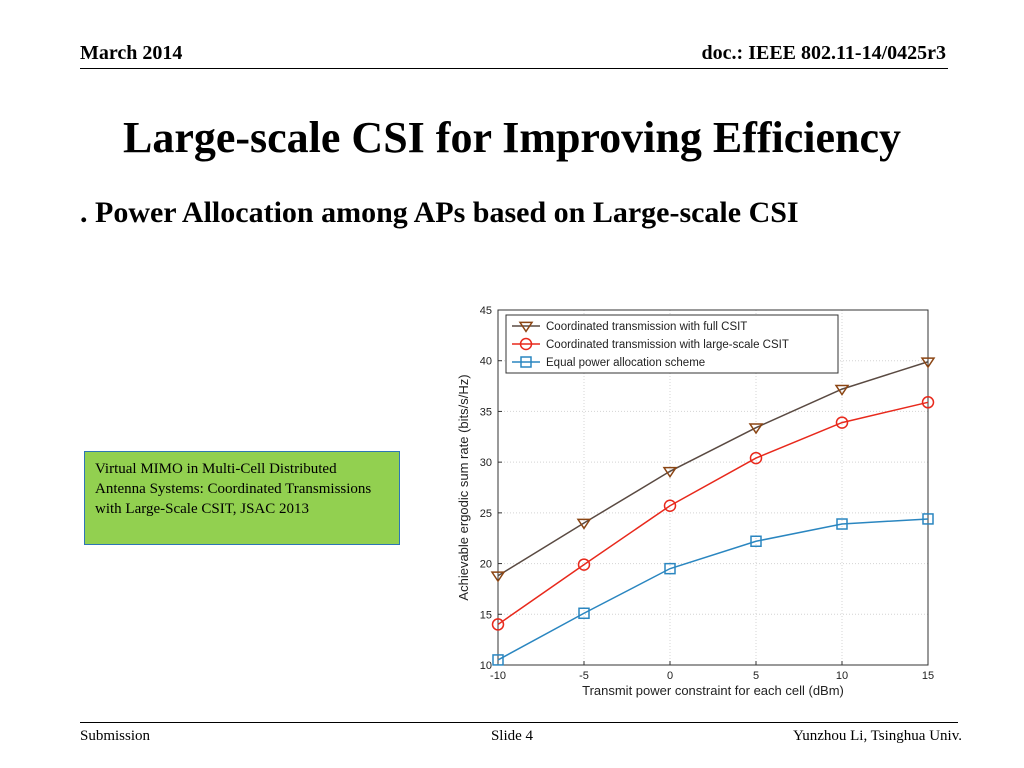  Describe the element at coordinates (646, 327) in the screenshot. I see `legend-label: Coordinated transmission with full CSIT` at that location.